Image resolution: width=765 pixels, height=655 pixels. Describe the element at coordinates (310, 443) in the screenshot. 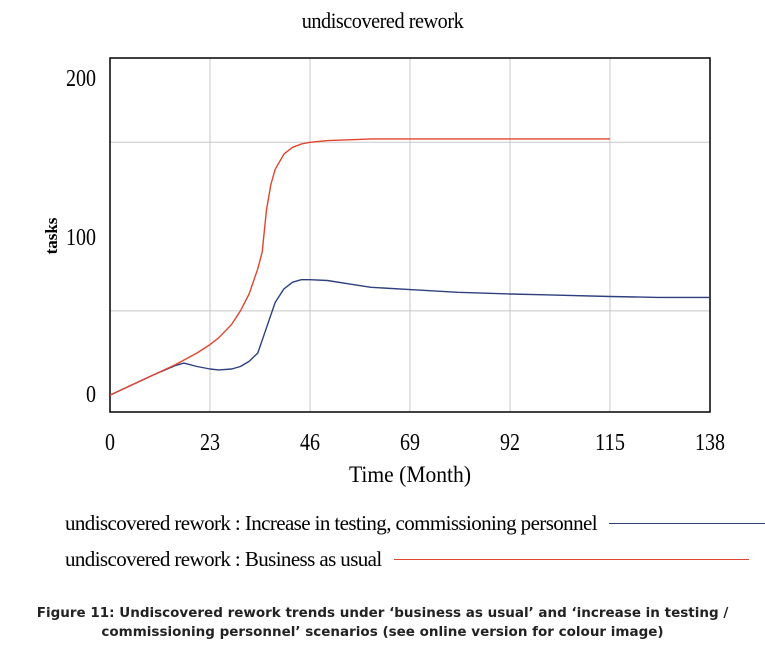

I see `x-tick-label: 46` at that location.